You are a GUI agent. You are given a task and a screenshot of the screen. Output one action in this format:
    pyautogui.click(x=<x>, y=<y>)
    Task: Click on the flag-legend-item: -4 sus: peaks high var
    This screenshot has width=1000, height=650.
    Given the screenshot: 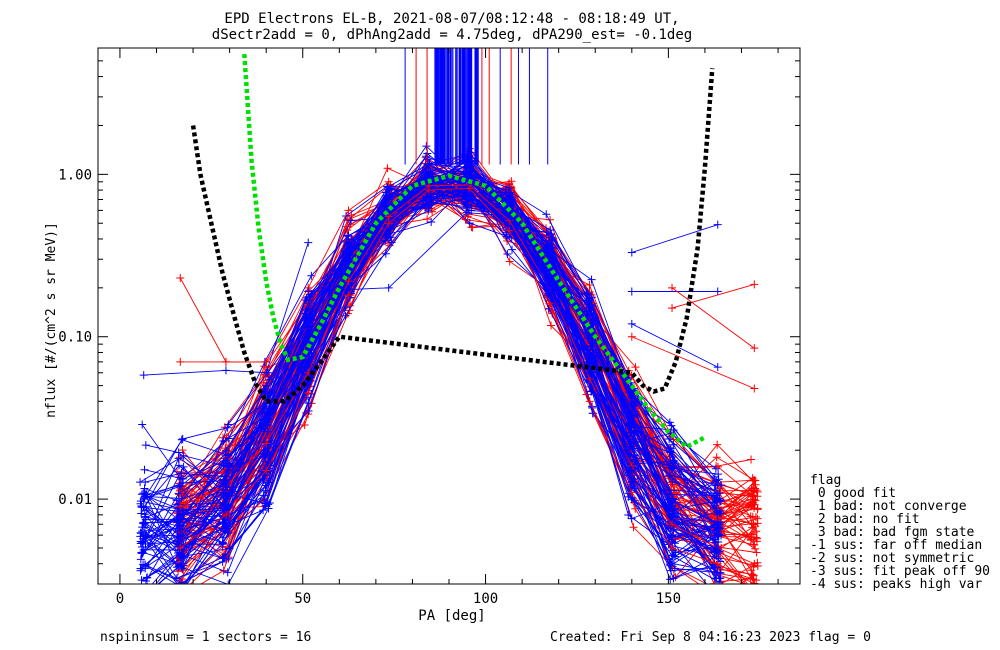 What is the action you would take?
    pyautogui.click(x=896, y=584)
    